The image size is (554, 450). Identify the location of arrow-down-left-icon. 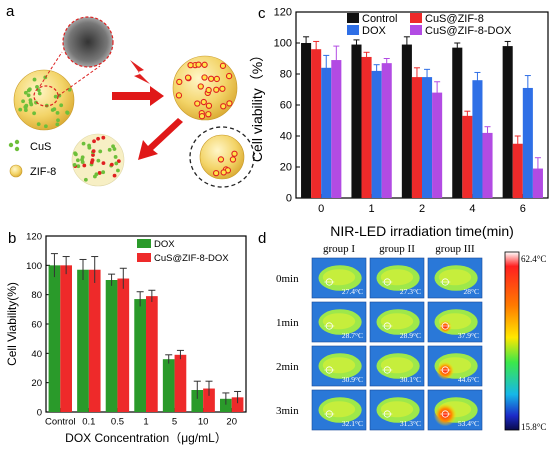
(160, 139).